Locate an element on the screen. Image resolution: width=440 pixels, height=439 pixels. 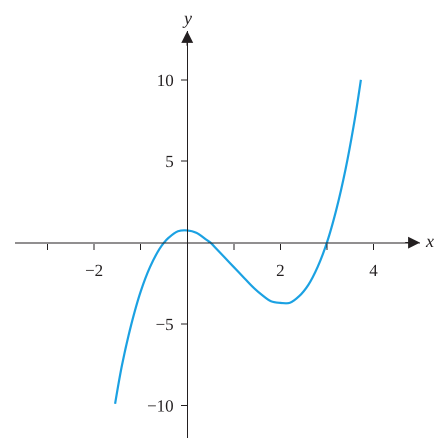
y-tick-label: −10 is located at coordinates (160, 406).